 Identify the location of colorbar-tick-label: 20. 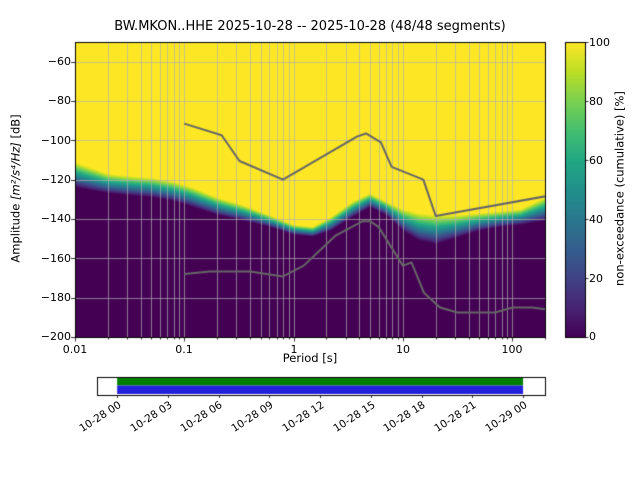
(596, 278).